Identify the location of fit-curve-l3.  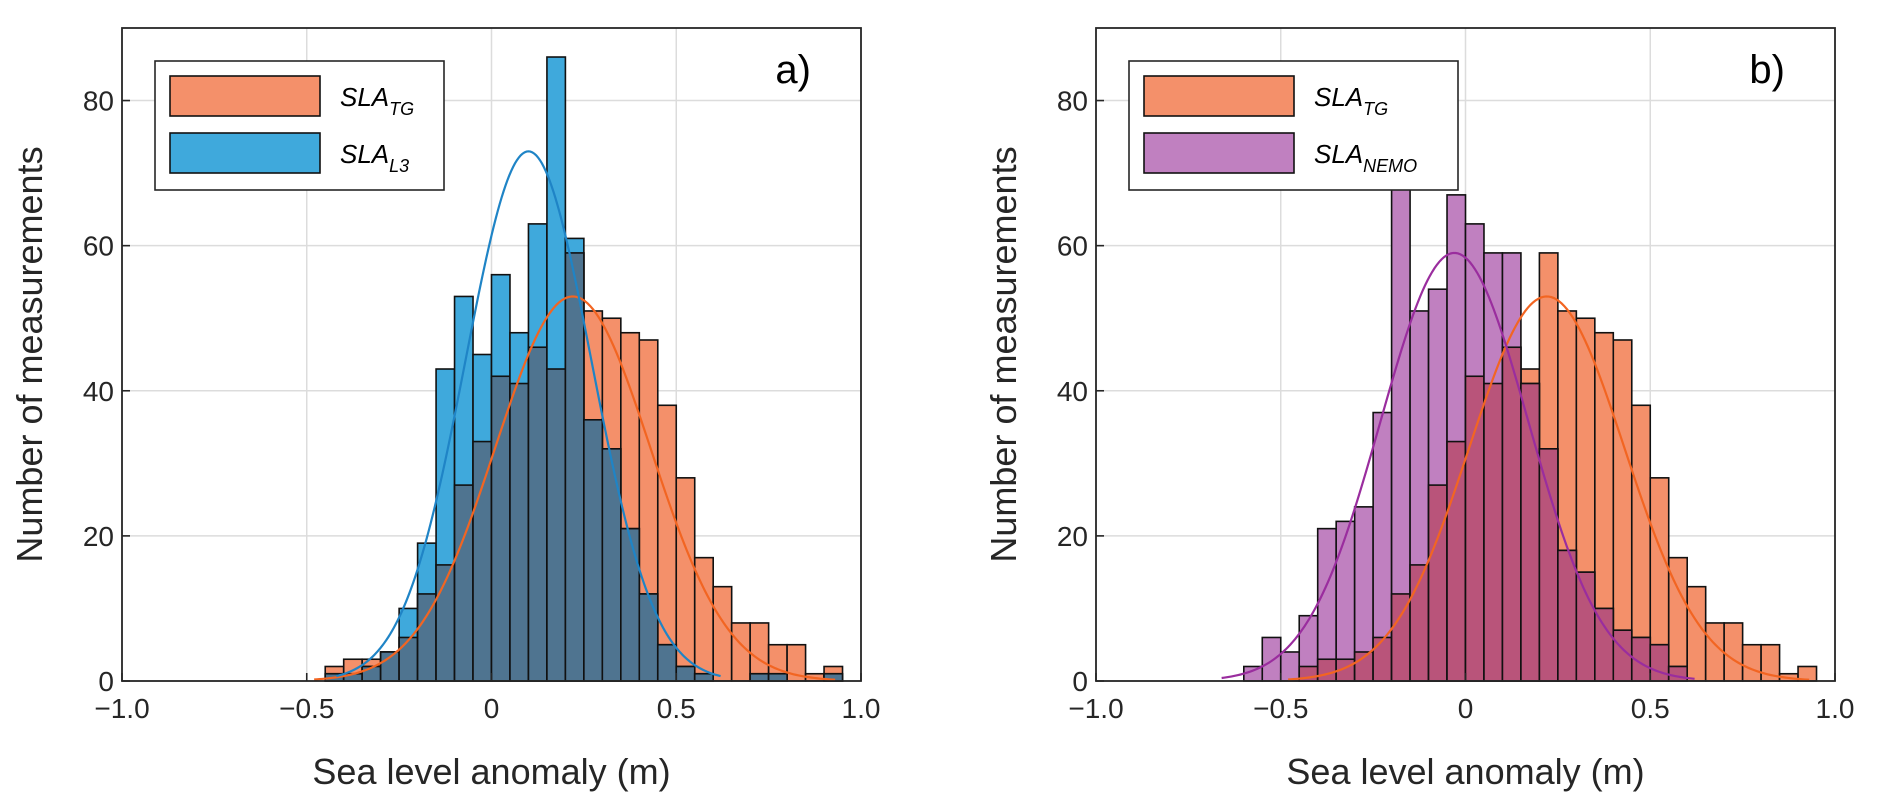
(528, 414).